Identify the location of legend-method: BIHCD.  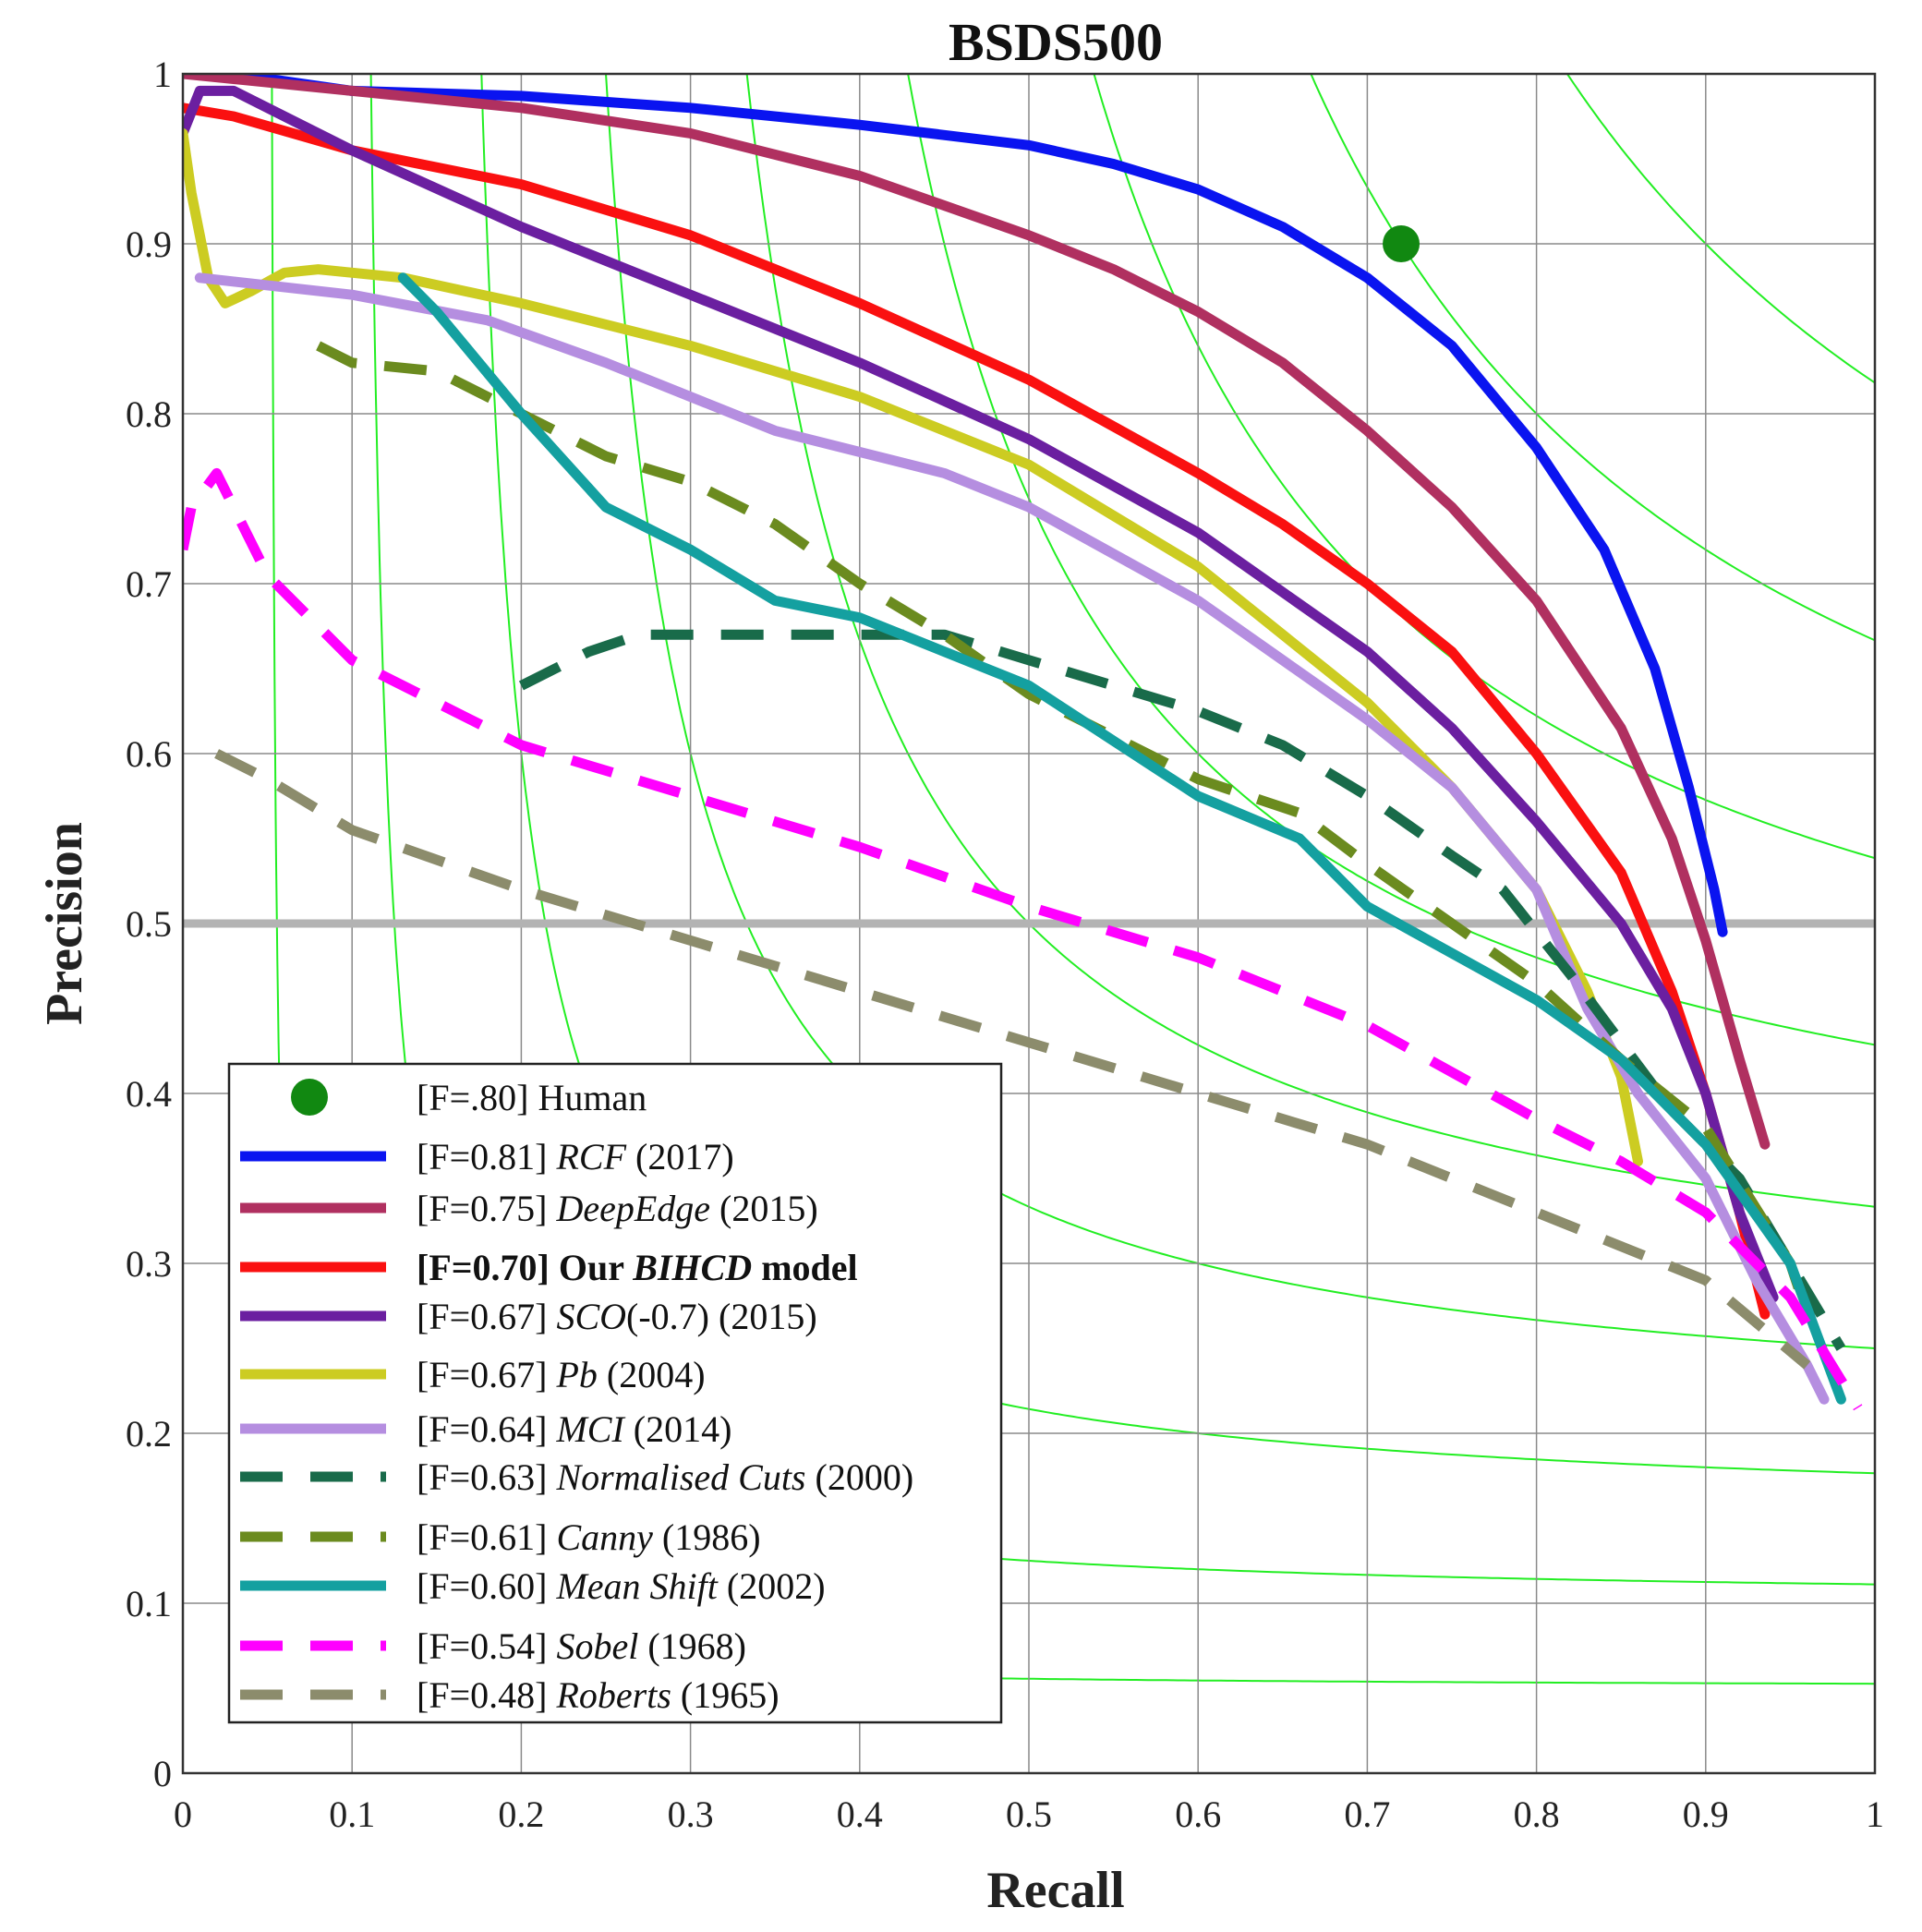
(696, 1268).